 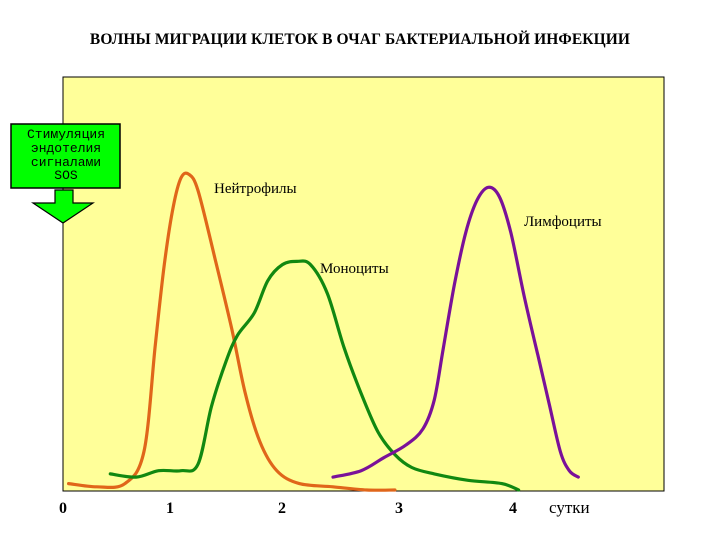 I want to click on x-tick-label: 2, so click(x=282, y=508).